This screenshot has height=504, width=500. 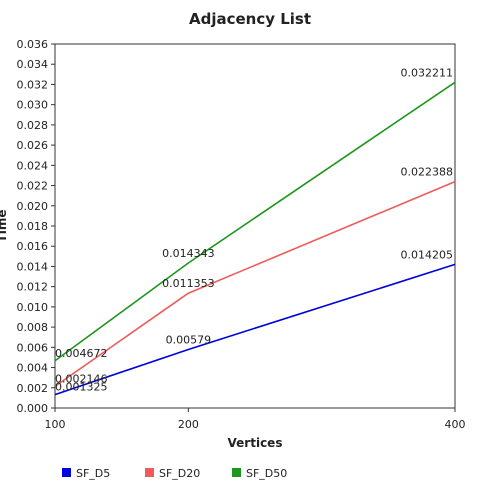 I want to click on y-tick-label: 0.008, so click(x=33, y=327).